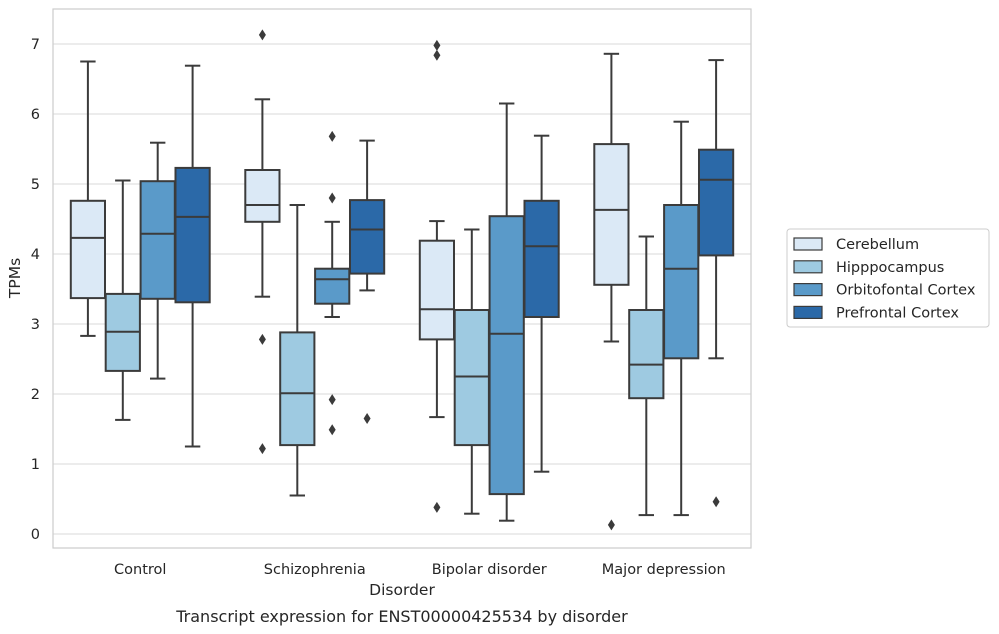 The width and height of the screenshot is (999, 634). What do you see at coordinates (35, 325) in the screenshot?
I see `y-tick-label: 3` at bounding box center [35, 325].